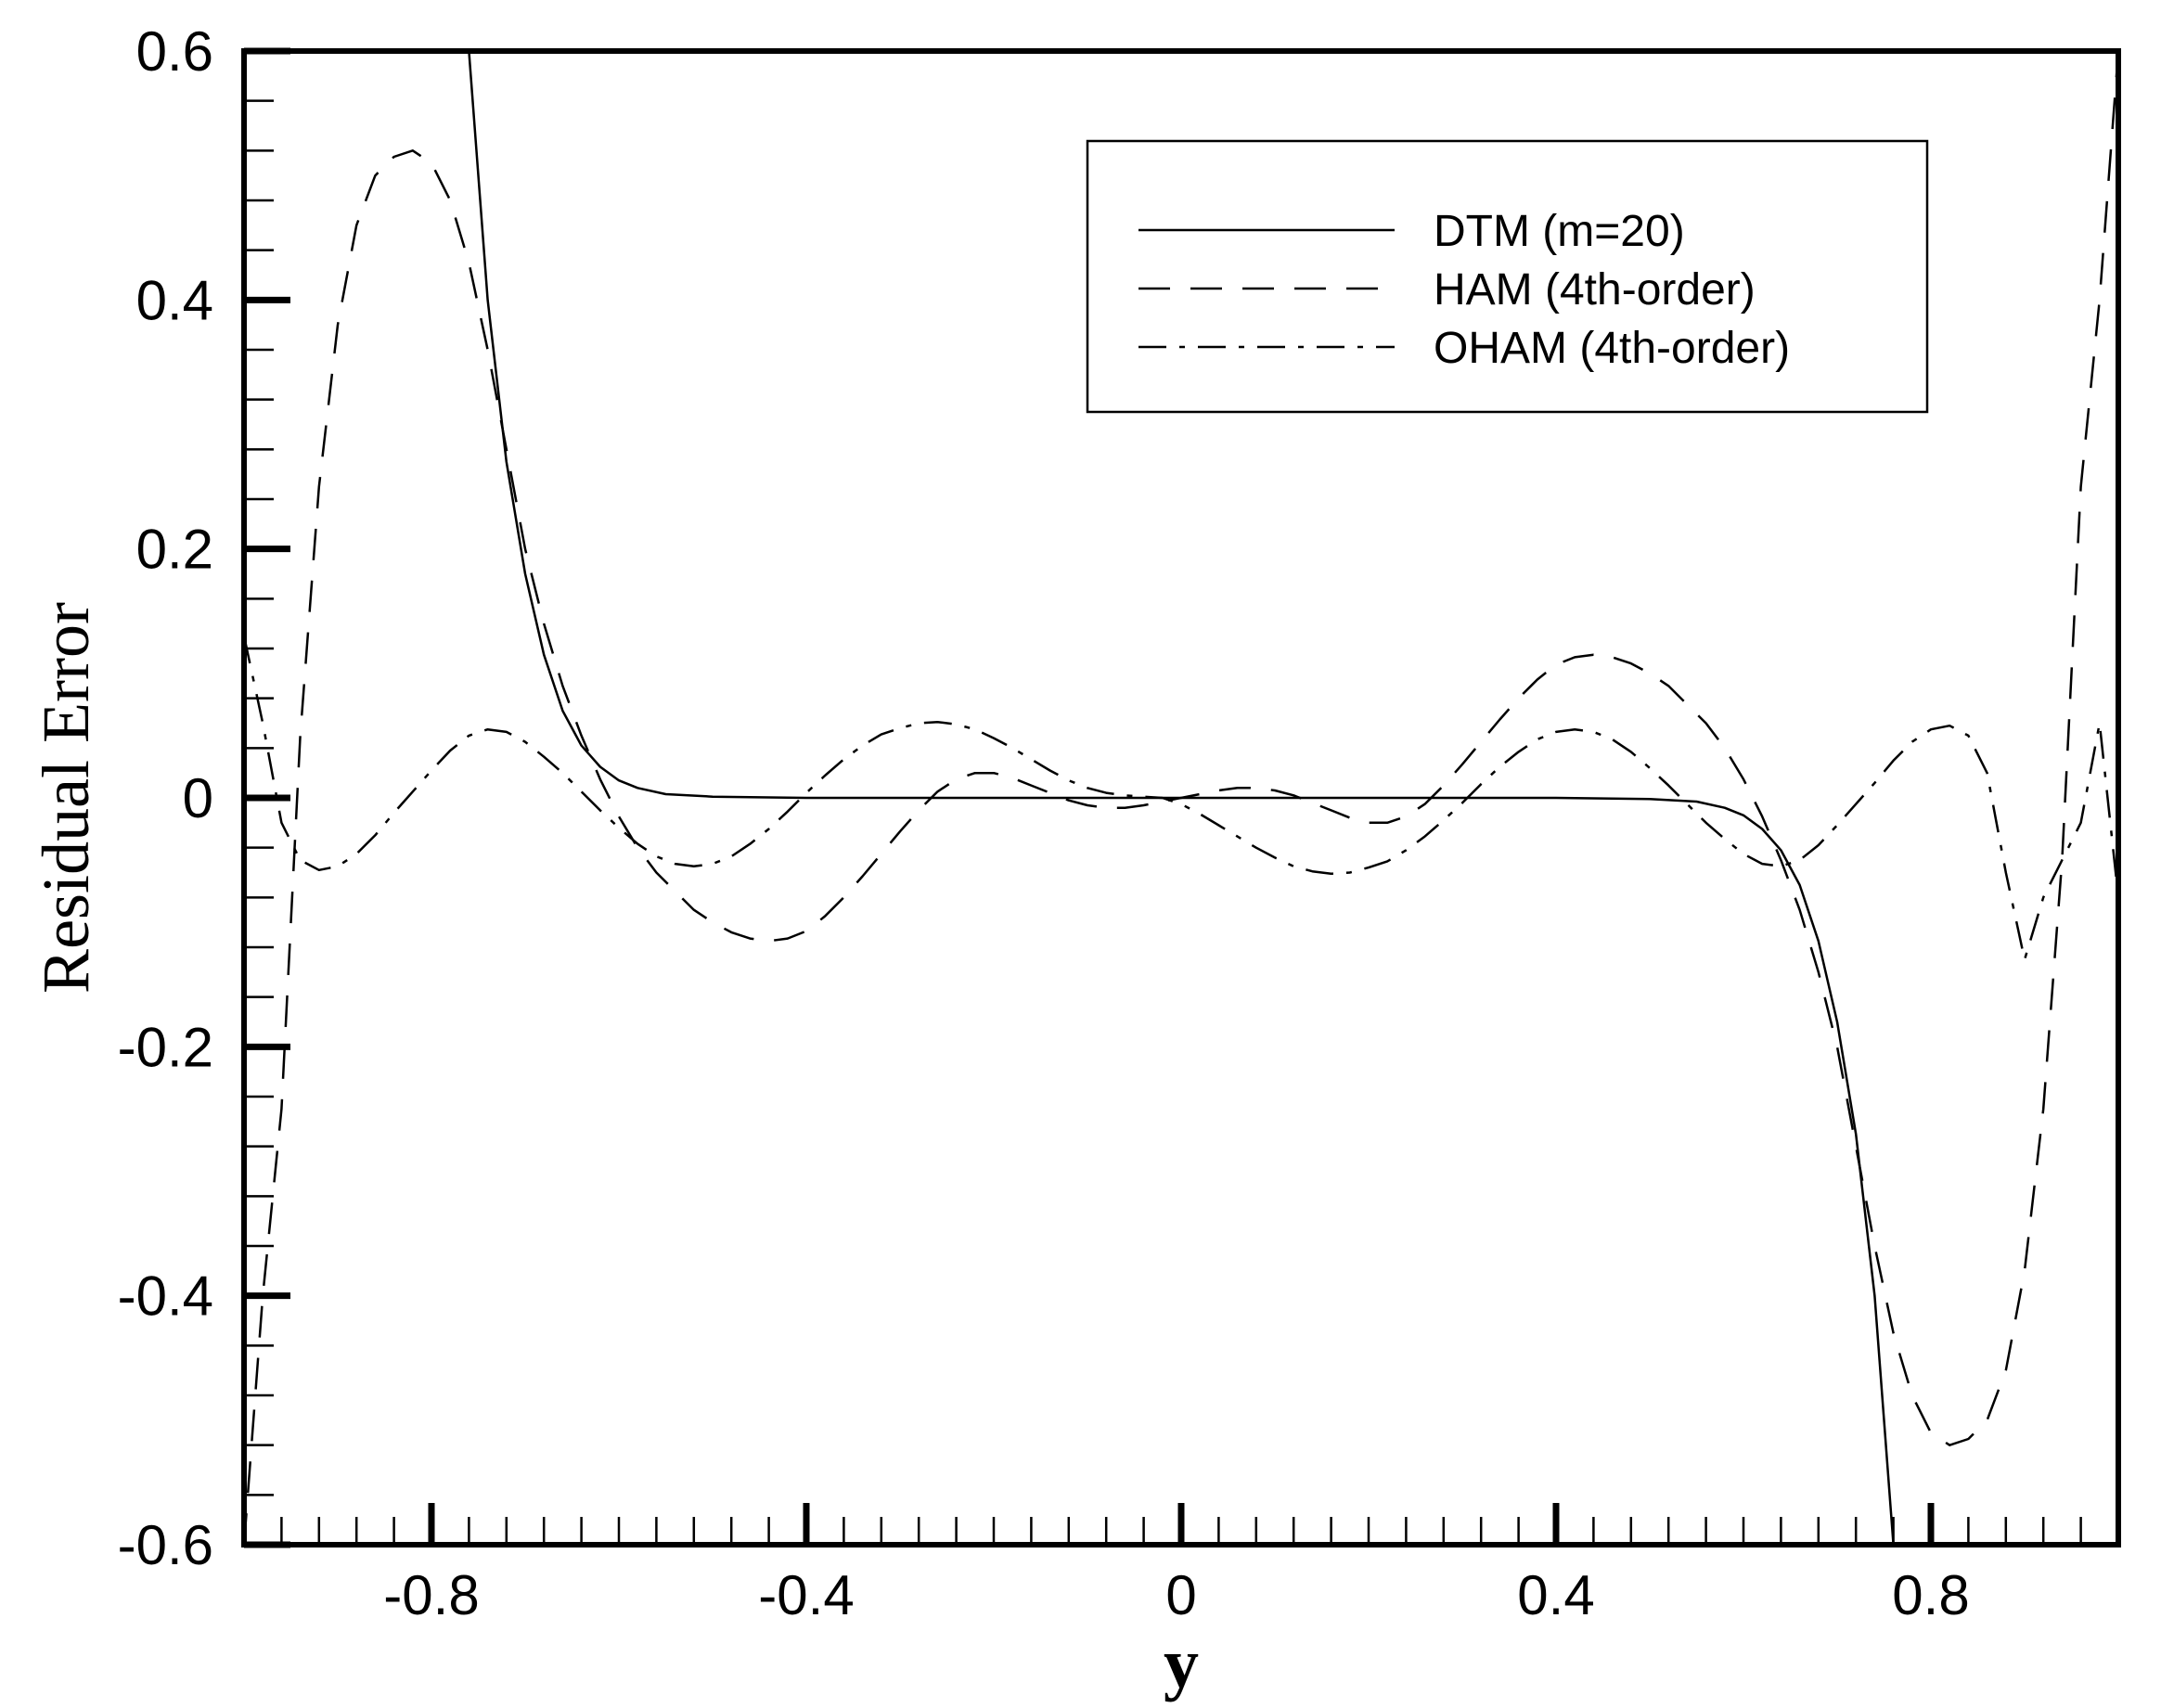 This screenshot has height=1708, width=2161. What do you see at coordinates (165, 1296) in the screenshot?
I see `y-tick-label: -0.4` at bounding box center [165, 1296].